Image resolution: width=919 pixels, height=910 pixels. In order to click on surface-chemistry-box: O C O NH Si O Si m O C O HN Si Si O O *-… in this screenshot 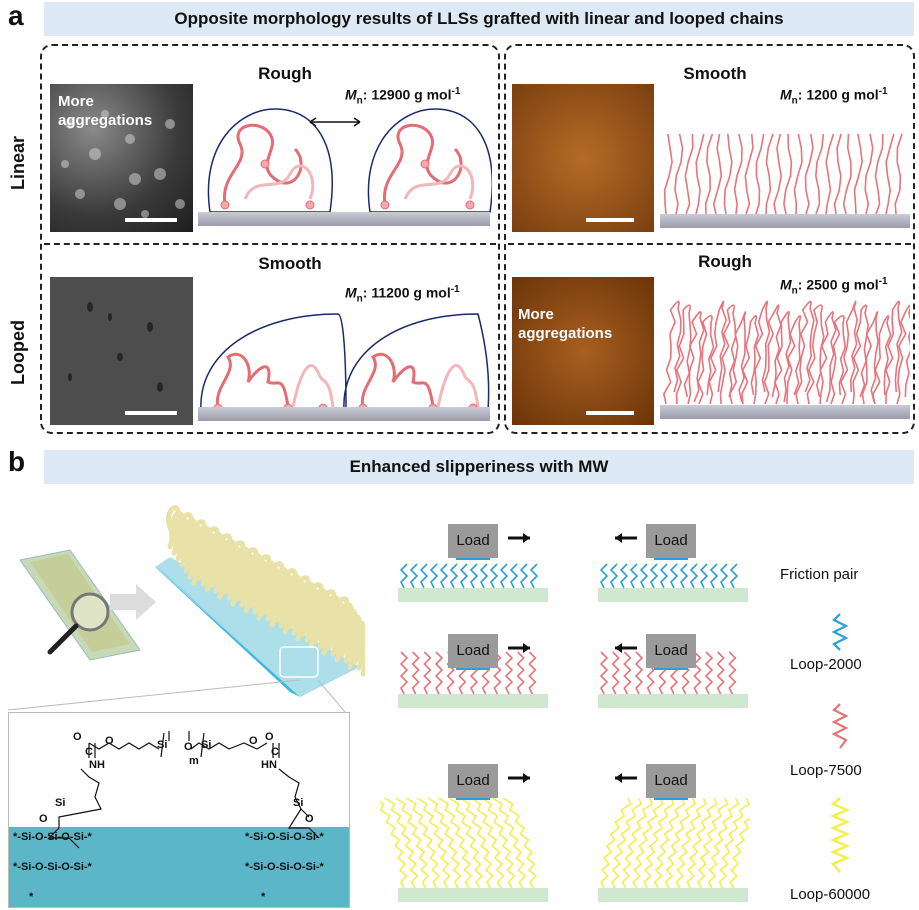, I will do `click(179, 810)`.